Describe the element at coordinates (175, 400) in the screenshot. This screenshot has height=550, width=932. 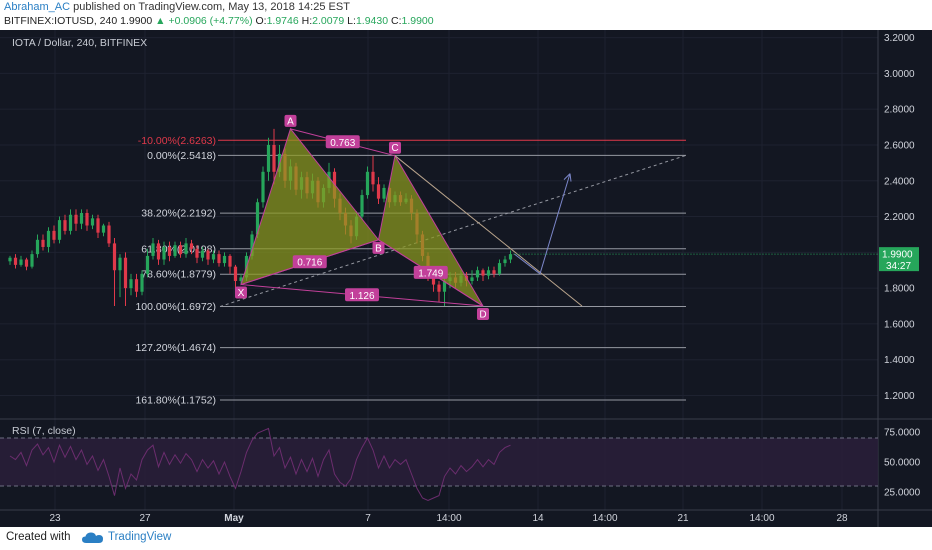
I see `fib-level-label: 161.80%(1.1752)` at that location.